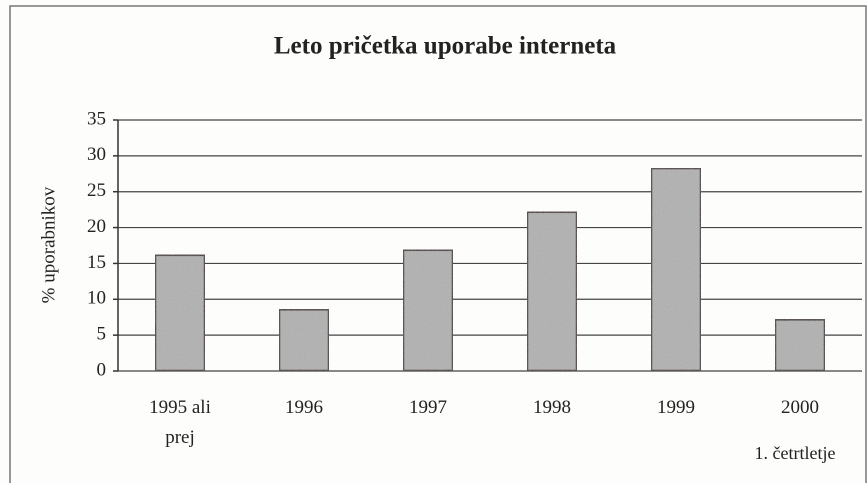 This screenshot has width=867, height=483. What do you see at coordinates (445, 46) in the screenshot?
I see `chart-title: Leto pričetka uporabe interneta` at bounding box center [445, 46].